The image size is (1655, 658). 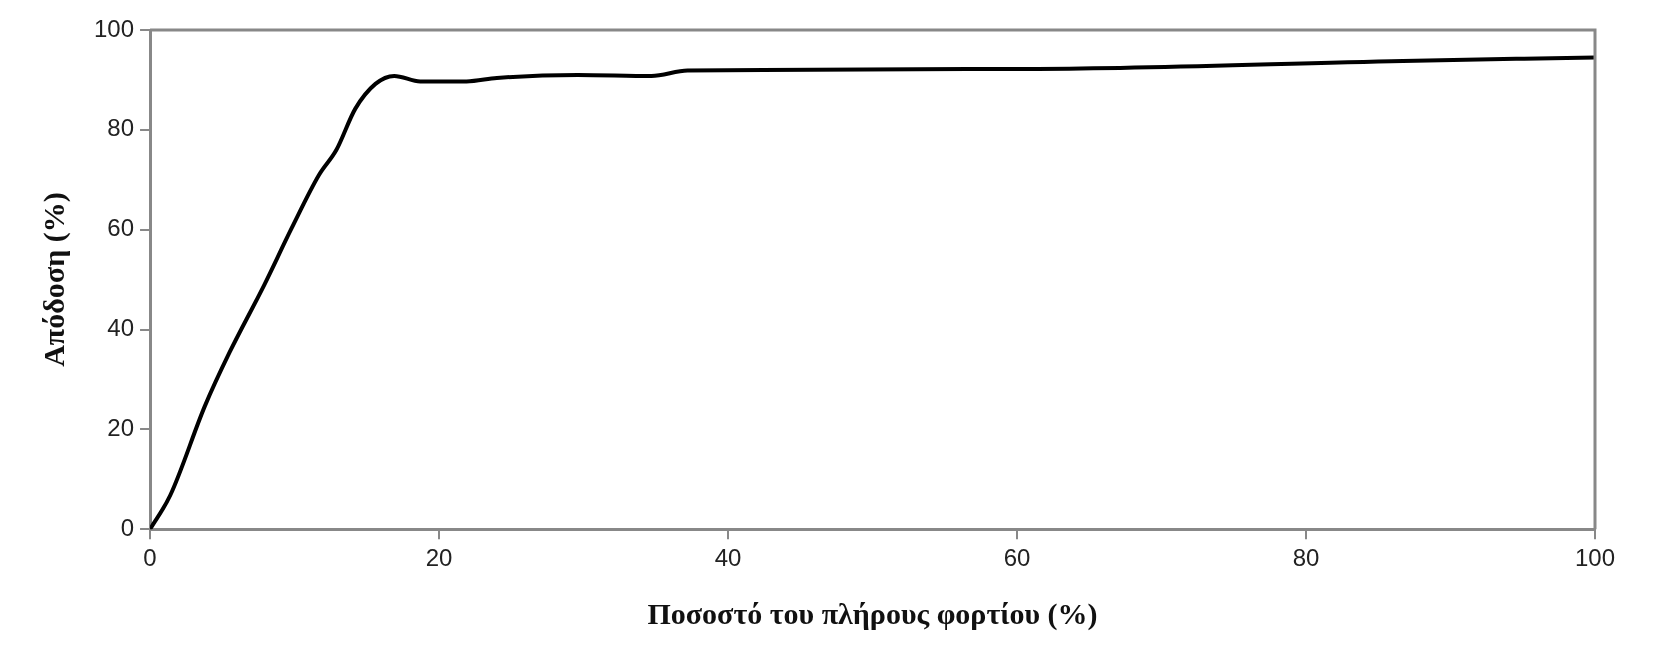 What do you see at coordinates (121, 427) in the screenshot?
I see `y-tick-label: 20` at bounding box center [121, 427].